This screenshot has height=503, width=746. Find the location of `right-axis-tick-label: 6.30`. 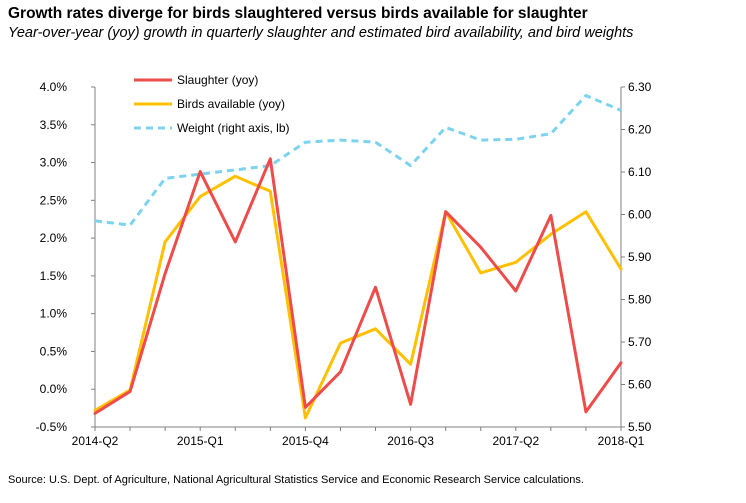

right-axis-tick-label: 6.30 is located at coordinates (640, 87).